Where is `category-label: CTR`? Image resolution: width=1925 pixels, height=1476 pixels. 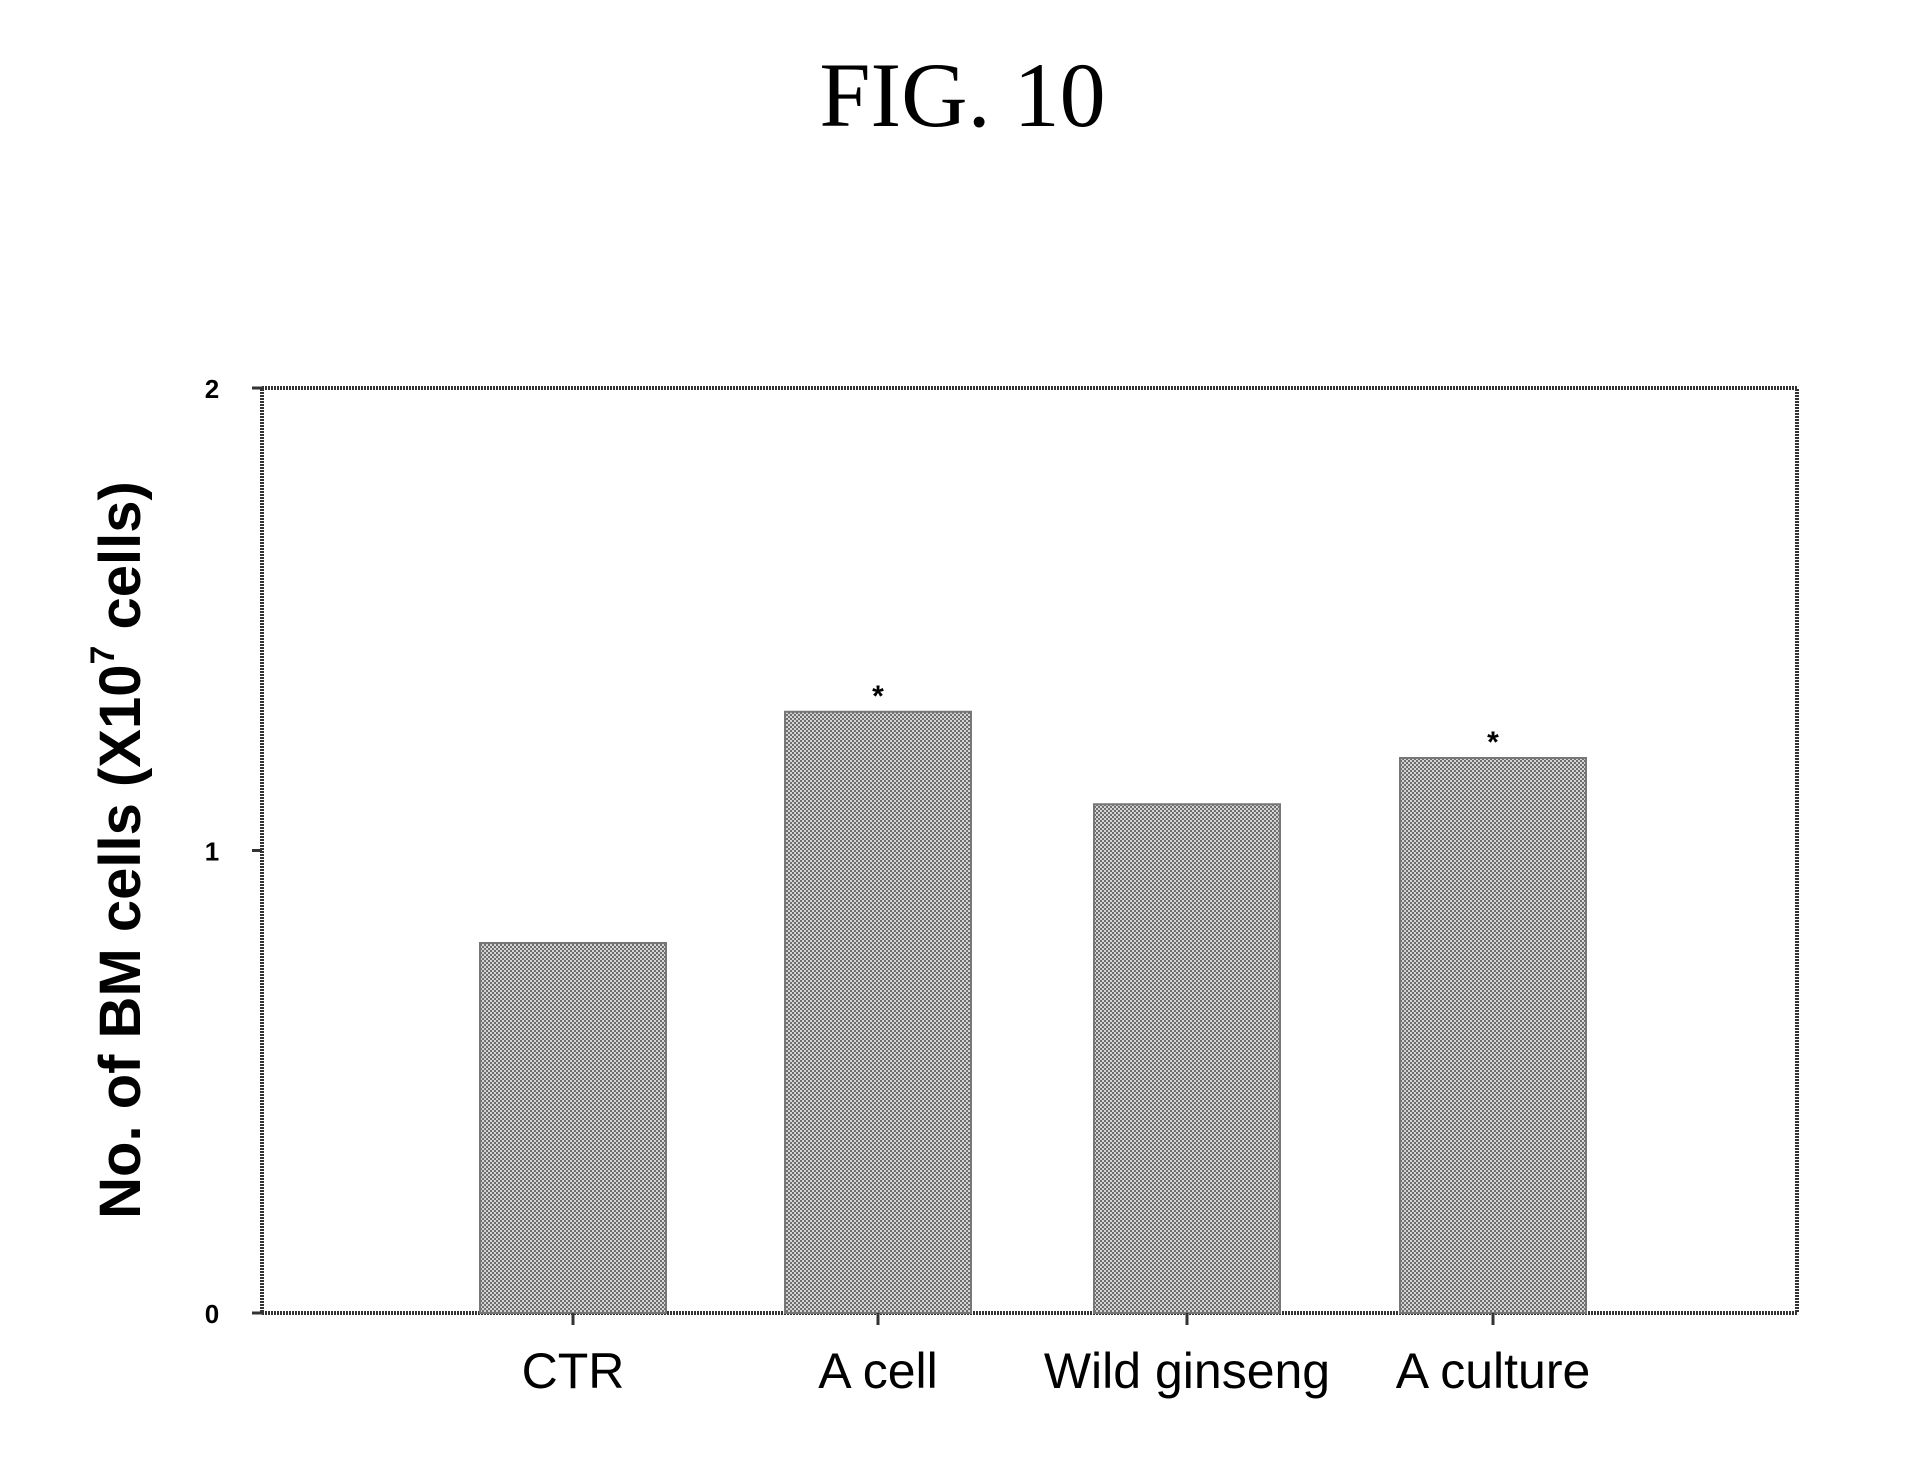
category-label: CTR is located at coordinates (573, 1371).